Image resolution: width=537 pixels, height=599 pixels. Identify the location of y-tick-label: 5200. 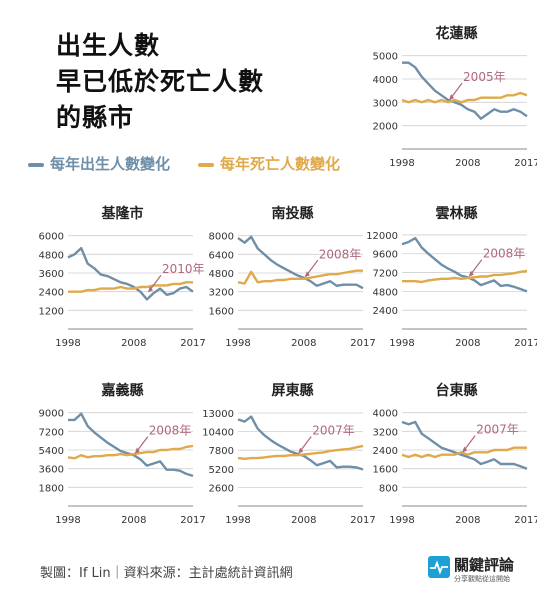
(221, 470).